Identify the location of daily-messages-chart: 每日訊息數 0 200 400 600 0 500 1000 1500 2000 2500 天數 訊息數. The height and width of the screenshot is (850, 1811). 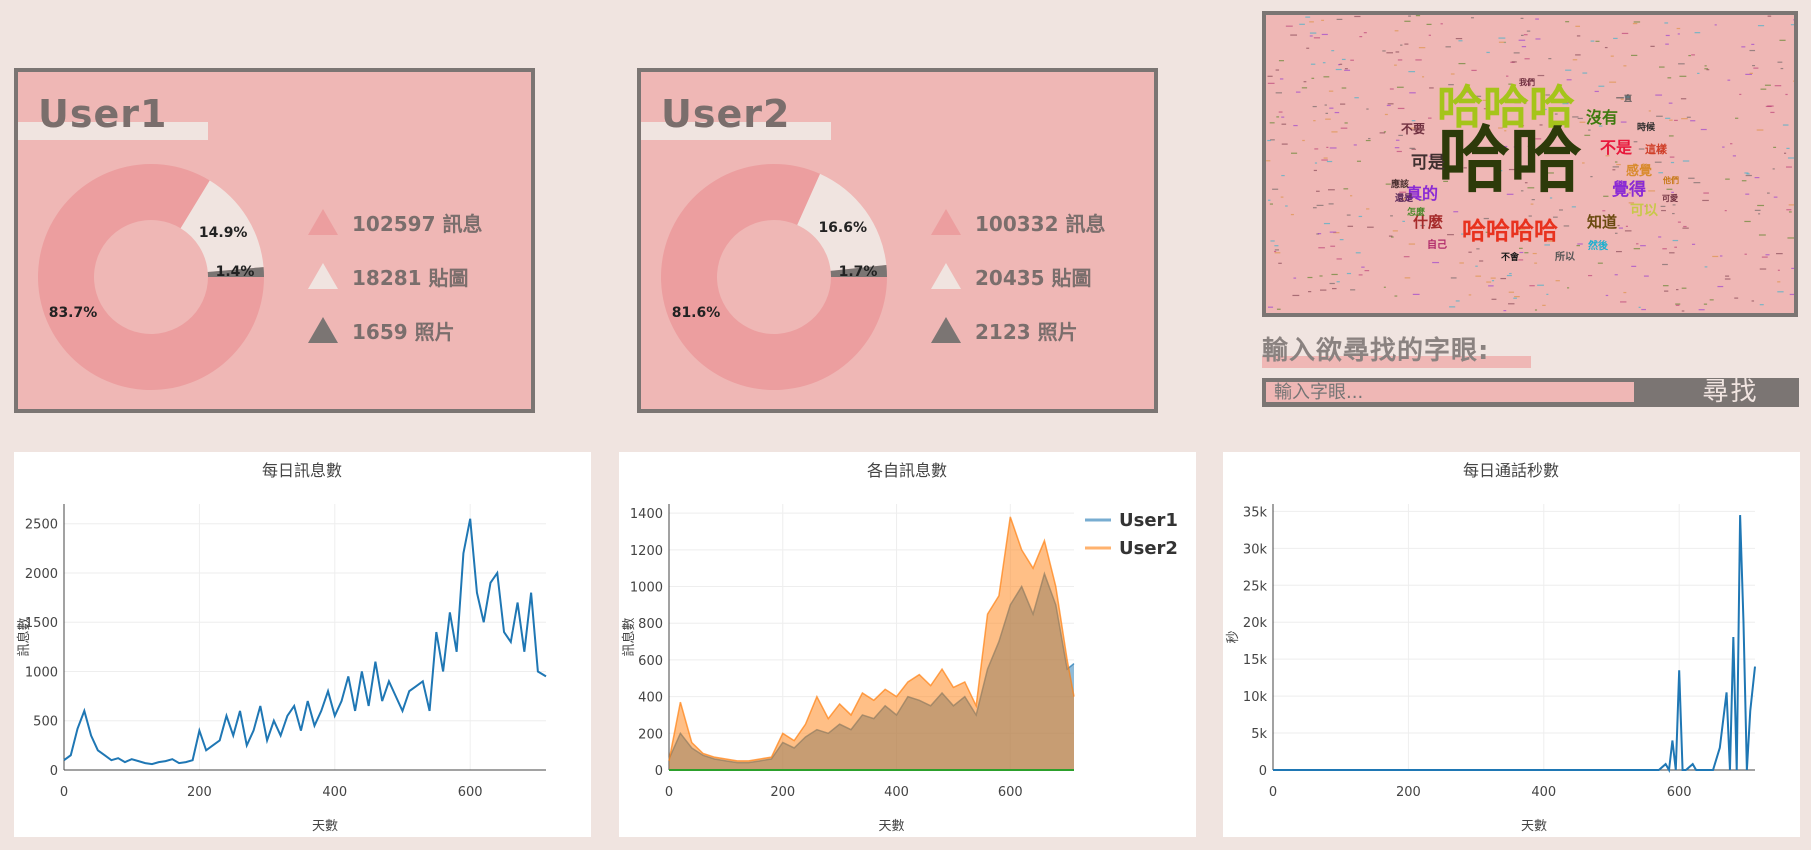
(281, 647).